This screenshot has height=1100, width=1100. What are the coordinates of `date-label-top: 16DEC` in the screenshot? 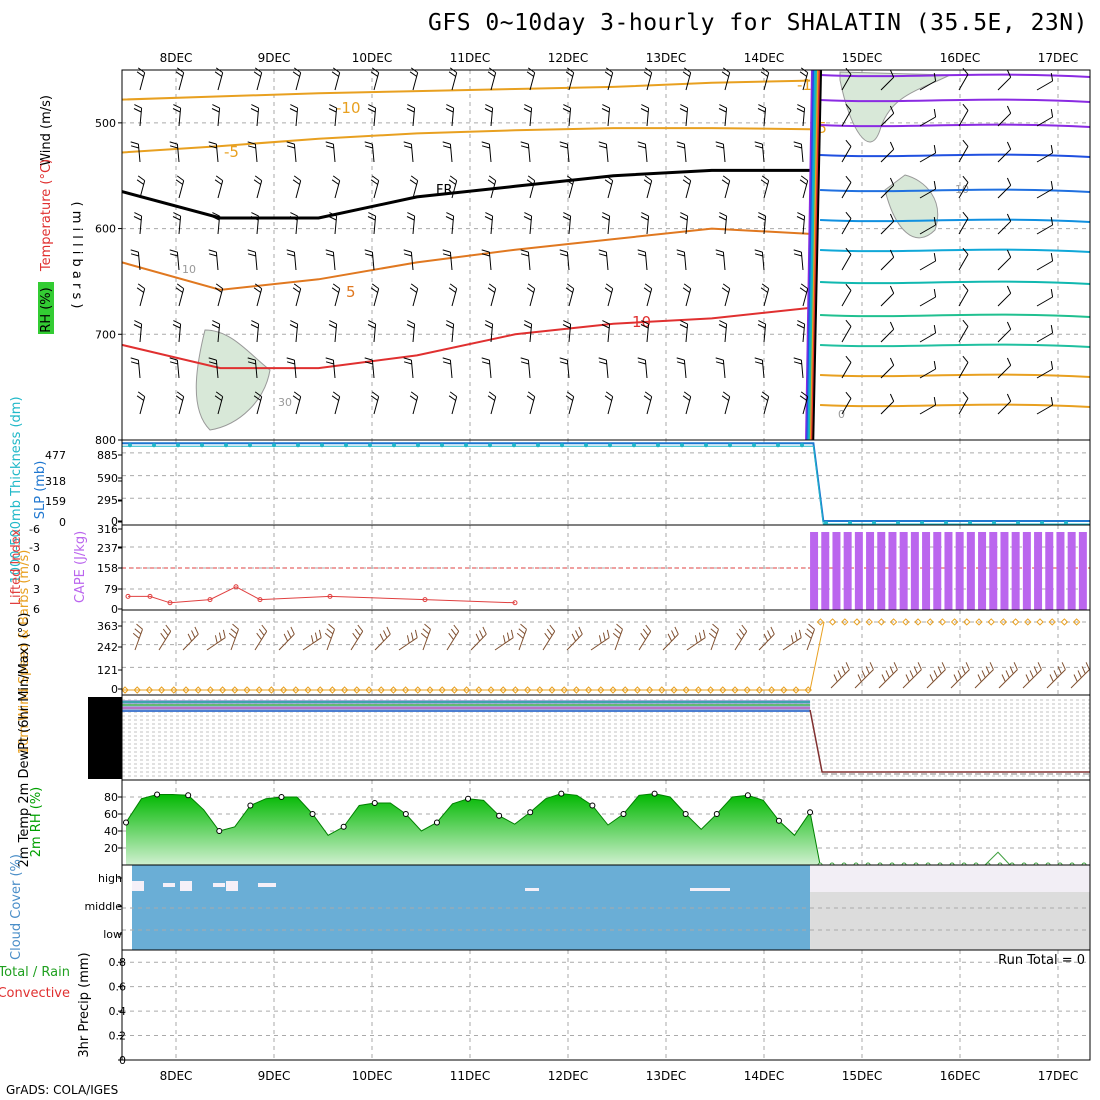 It's located at (960, 58).